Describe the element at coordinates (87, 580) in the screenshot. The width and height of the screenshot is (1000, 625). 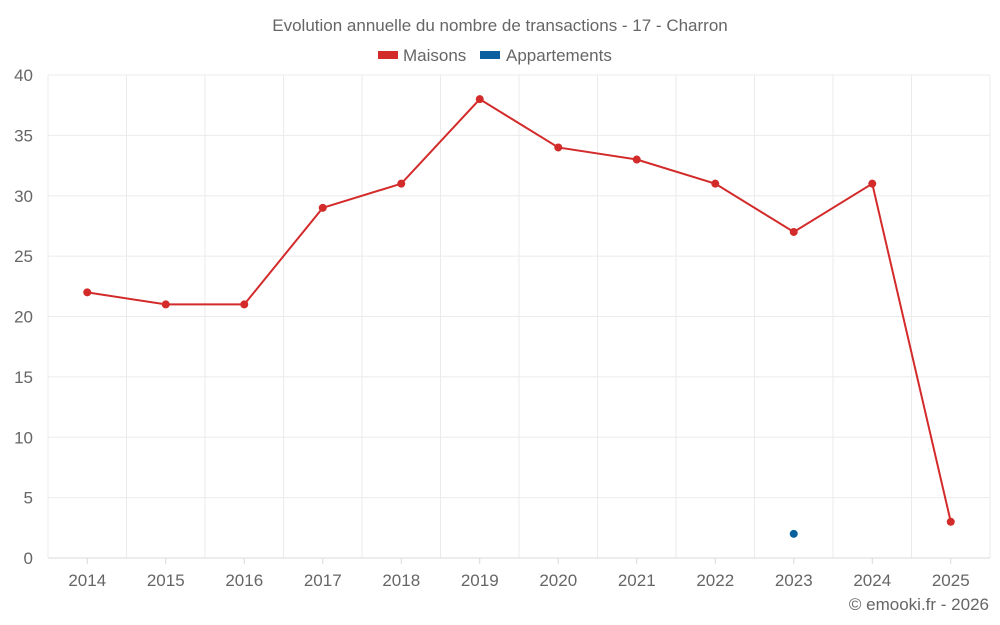
I see `x-tick-label: 2014` at that location.